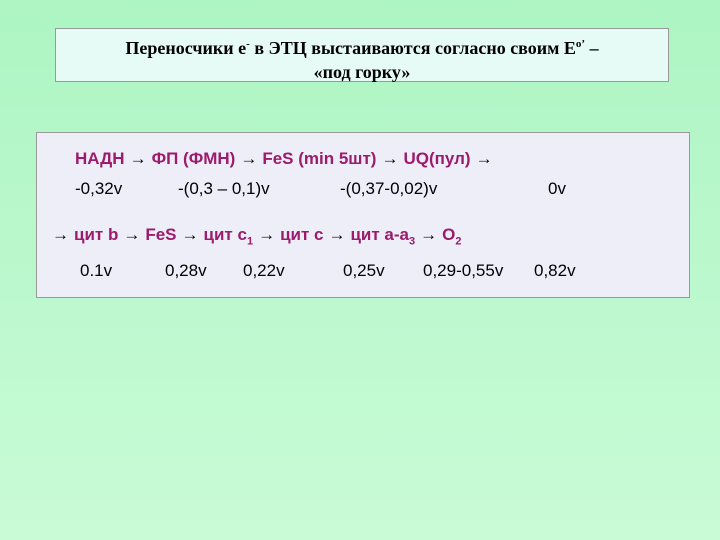 The height and width of the screenshot is (540, 720). What do you see at coordinates (555, 270) in the screenshot?
I see `redox-potential: 0,82v` at bounding box center [555, 270].